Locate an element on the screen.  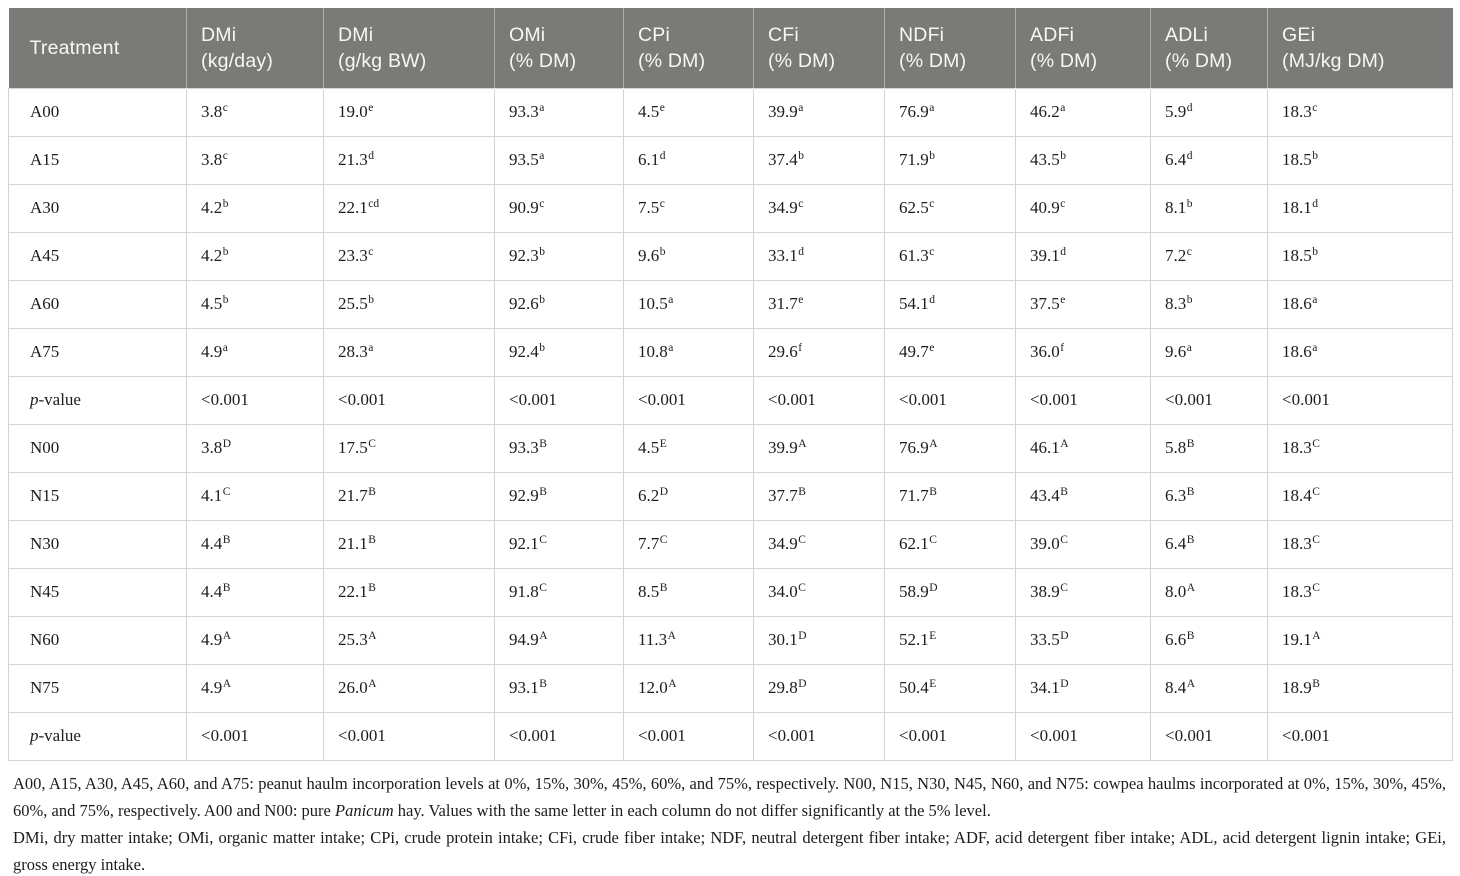
cell-value: 40.9 is located at coordinates (1045, 207).